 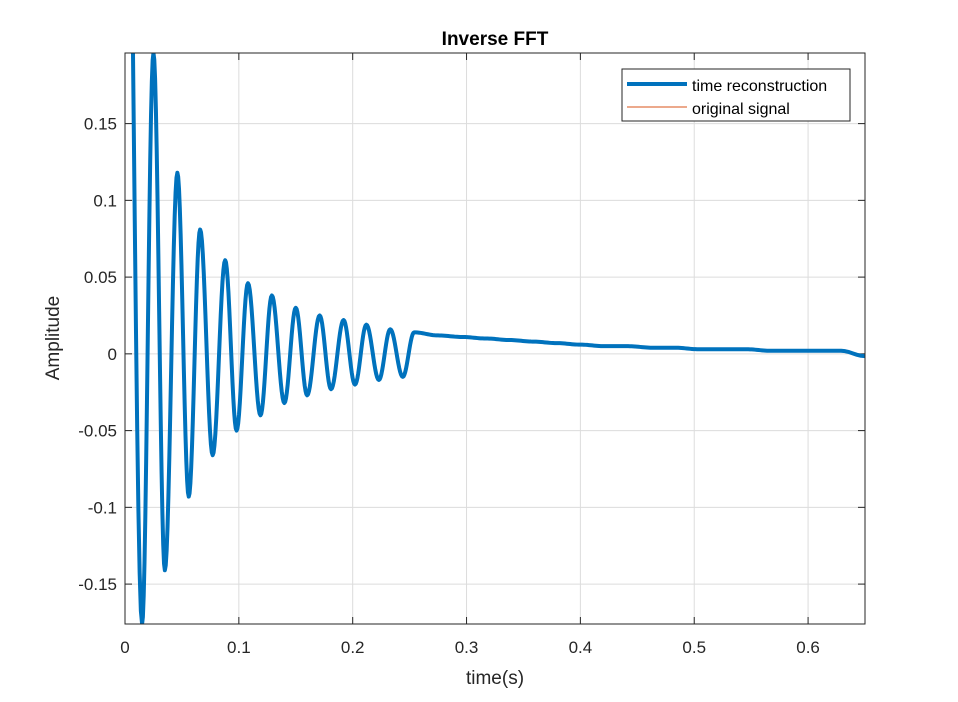 I want to click on y-tick-label: 0, so click(x=112, y=354).